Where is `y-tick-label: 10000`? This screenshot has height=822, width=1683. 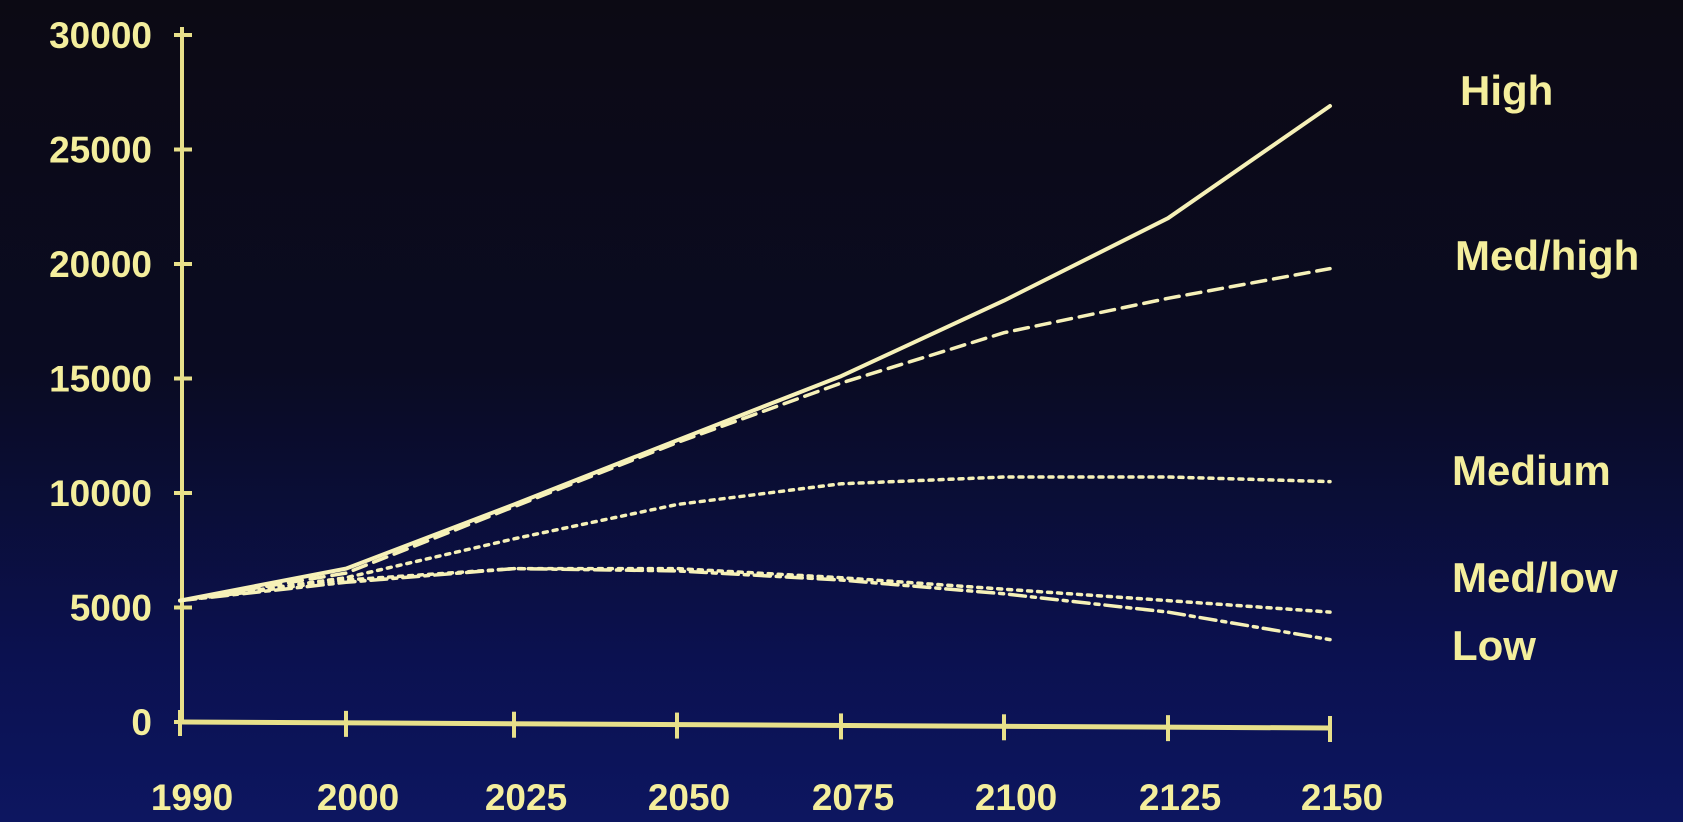 y-tick-label: 10000 is located at coordinates (100, 493).